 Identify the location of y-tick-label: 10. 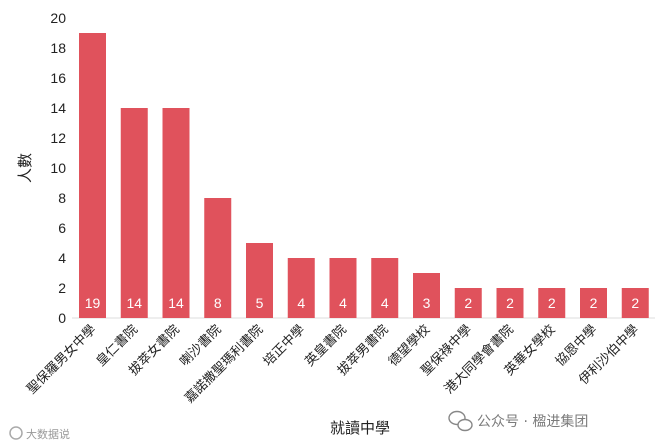
(58, 168).